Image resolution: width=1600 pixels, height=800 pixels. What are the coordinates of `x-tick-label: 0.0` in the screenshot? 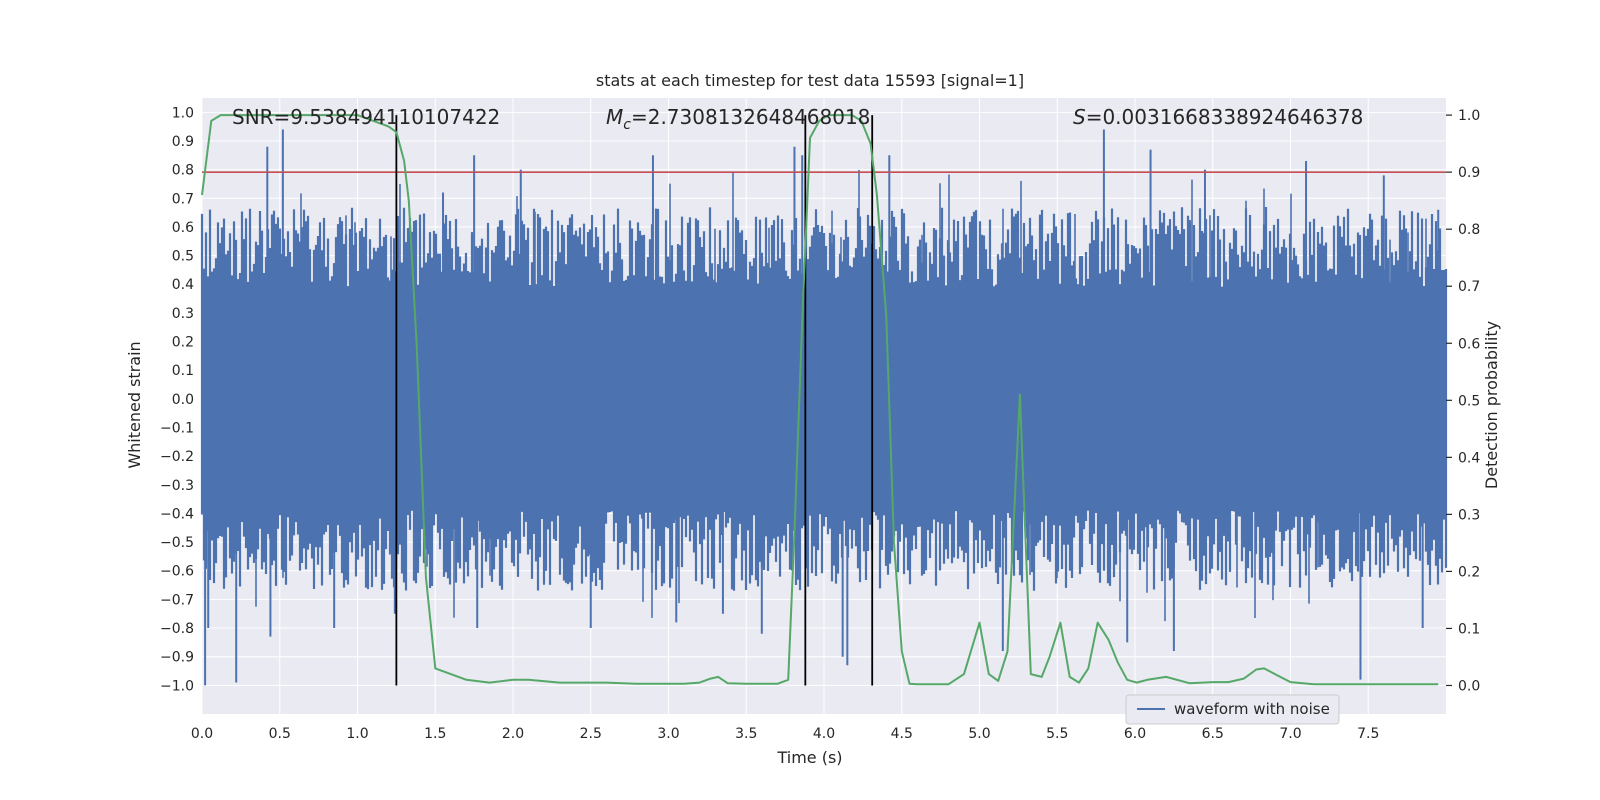 It's located at (202, 734).